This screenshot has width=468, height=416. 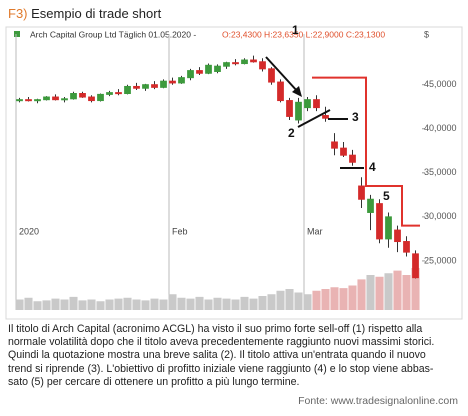 What do you see at coordinates (426, 34) in the screenshot?
I see `currency-label: $` at bounding box center [426, 34].